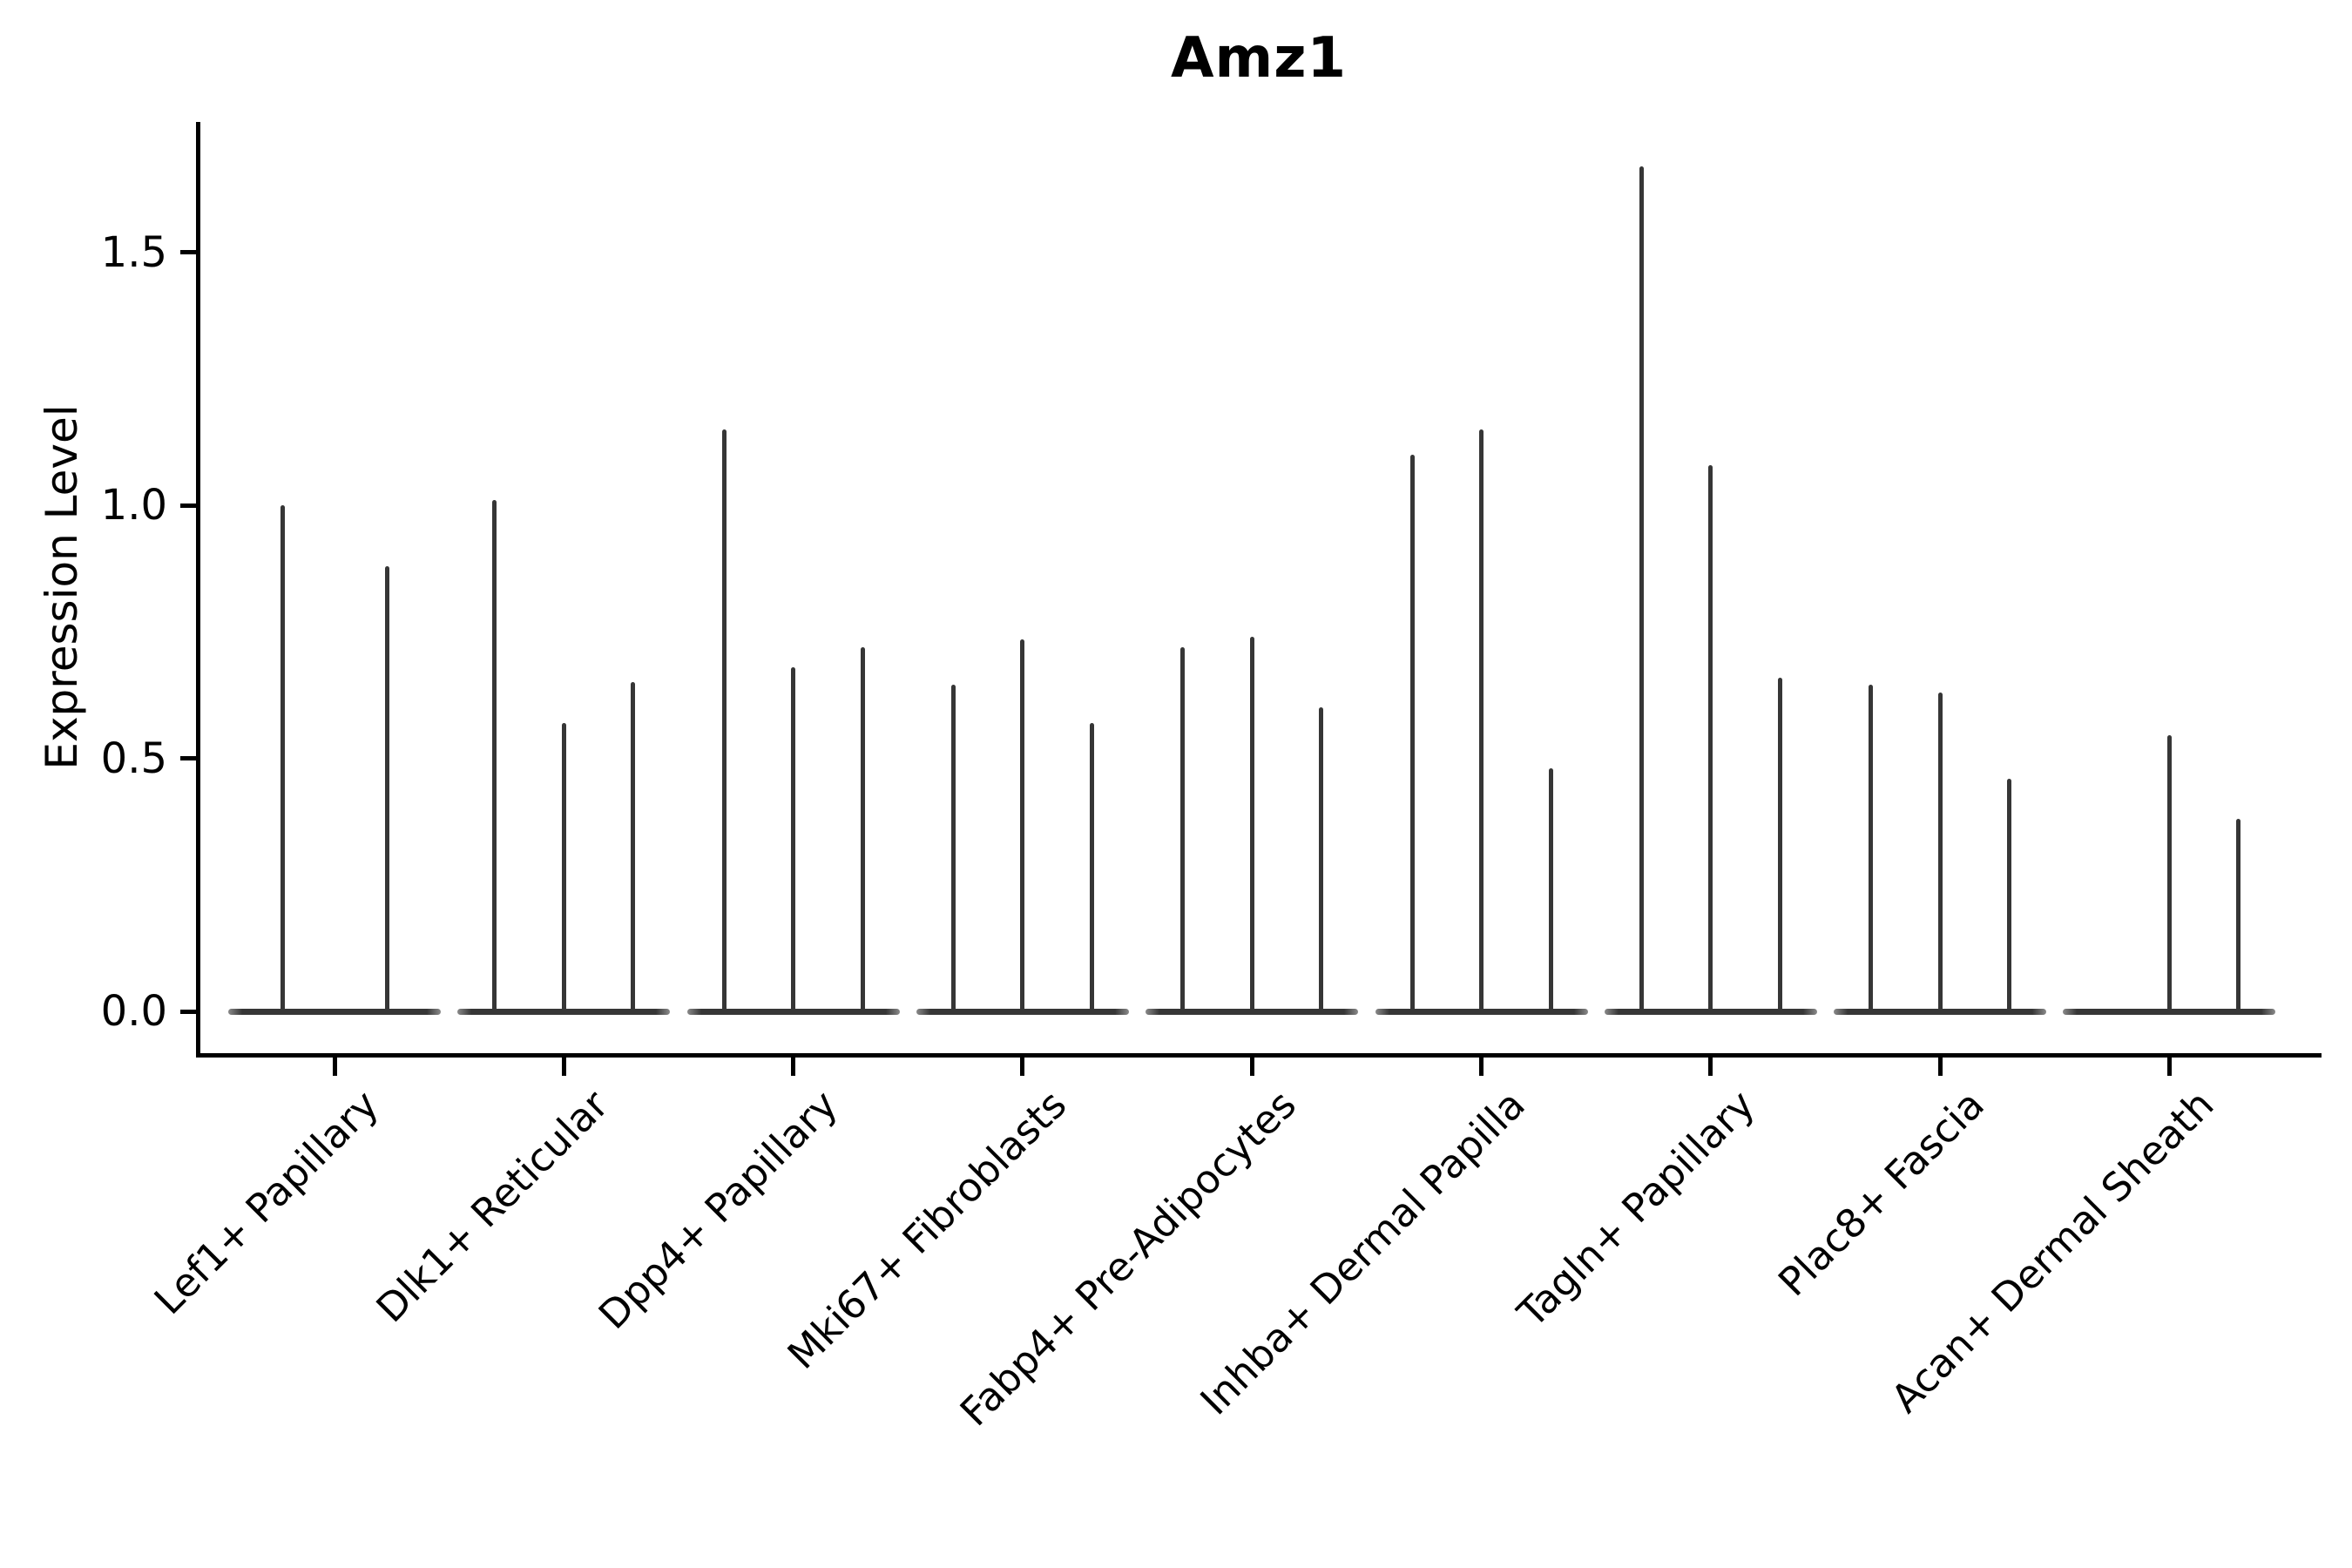  Describe the element at coordinates (1259, 1055) in the screenshot. I see `x-axis-spine` at that location.